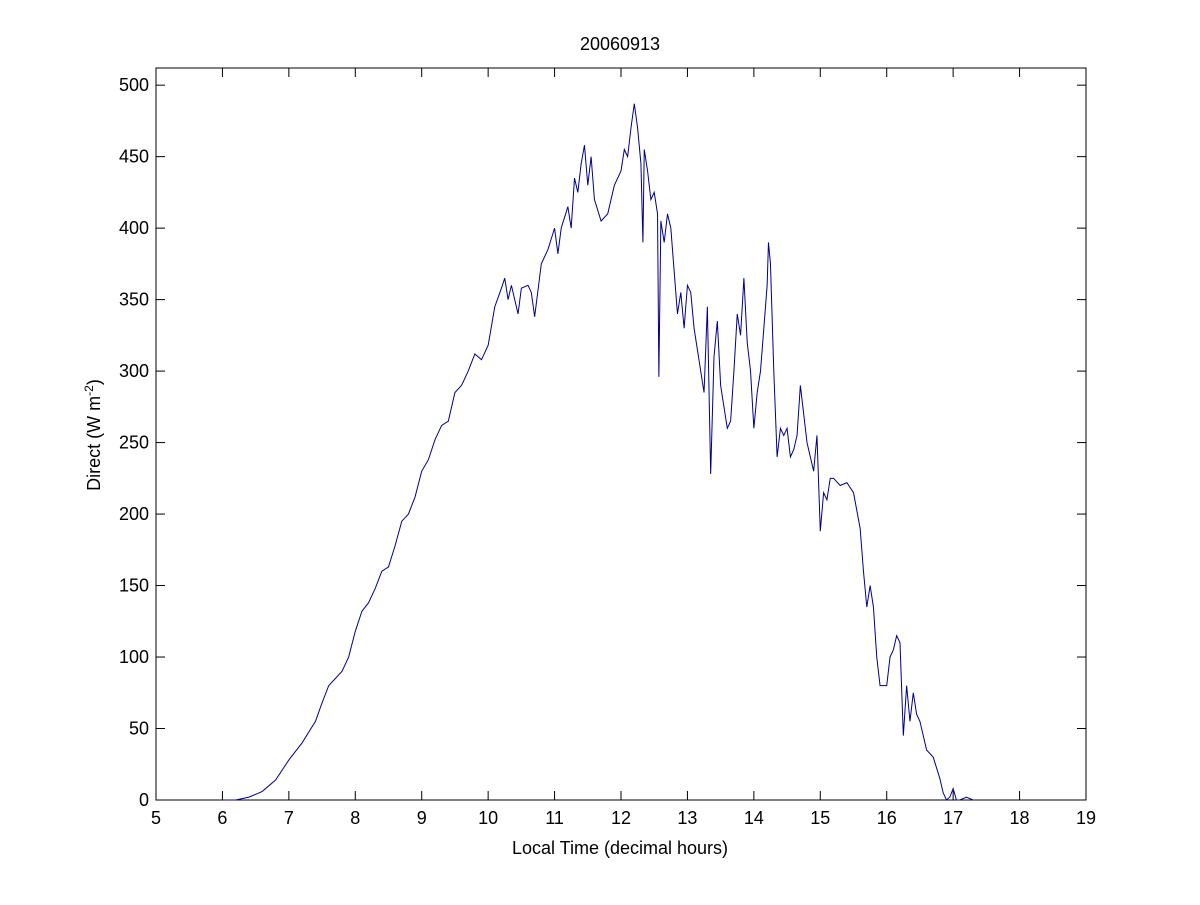 The width and height of the screenshot is (1200, 905). What do you see at coordinates (156, 818) in the screenshot?
I see `x-tick-label: 5` at bounding box center [156, 818].